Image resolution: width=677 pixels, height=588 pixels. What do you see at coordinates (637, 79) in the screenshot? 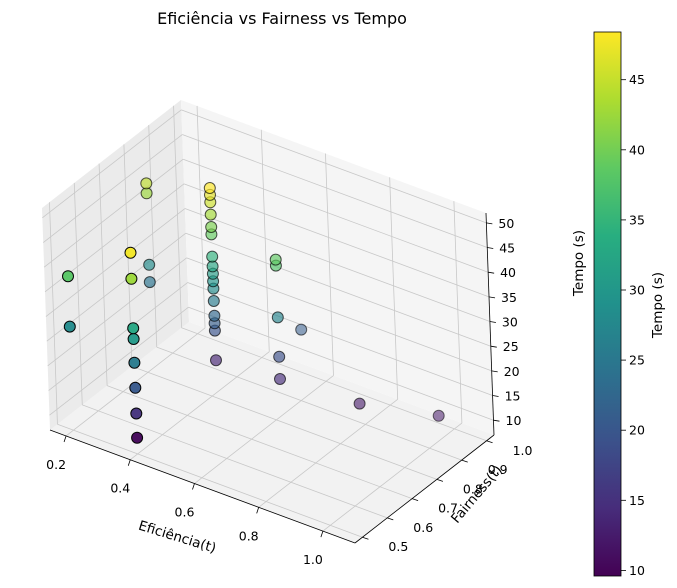
I see `colorbar-tick-label: 45` at bounding box center [637, 79].